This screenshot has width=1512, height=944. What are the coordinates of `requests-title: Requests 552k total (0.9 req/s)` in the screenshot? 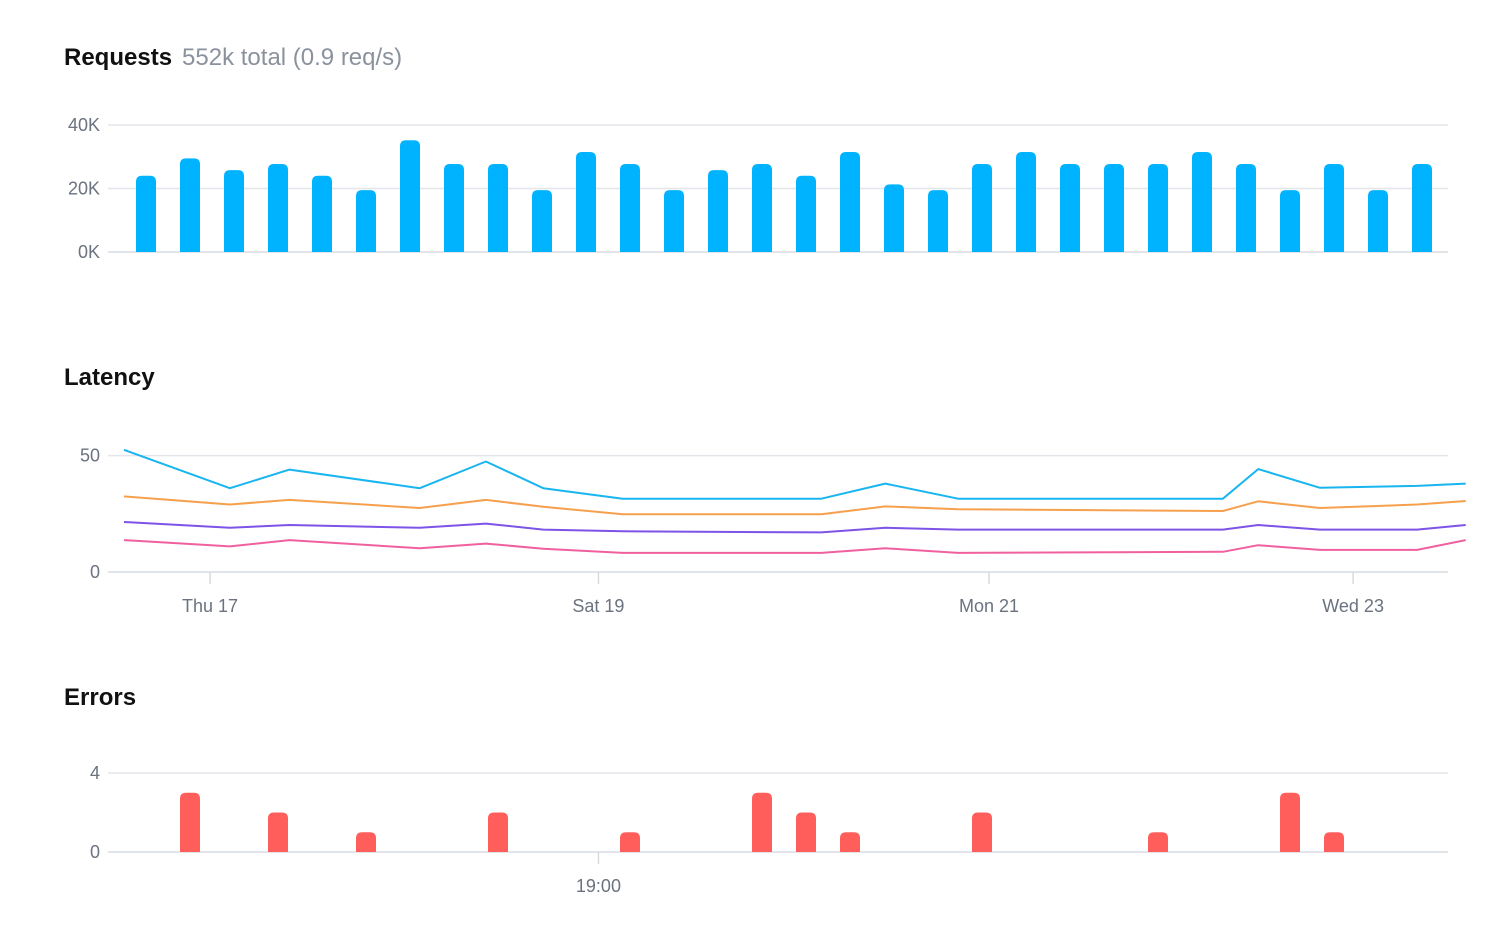 It's located at (233, 58).